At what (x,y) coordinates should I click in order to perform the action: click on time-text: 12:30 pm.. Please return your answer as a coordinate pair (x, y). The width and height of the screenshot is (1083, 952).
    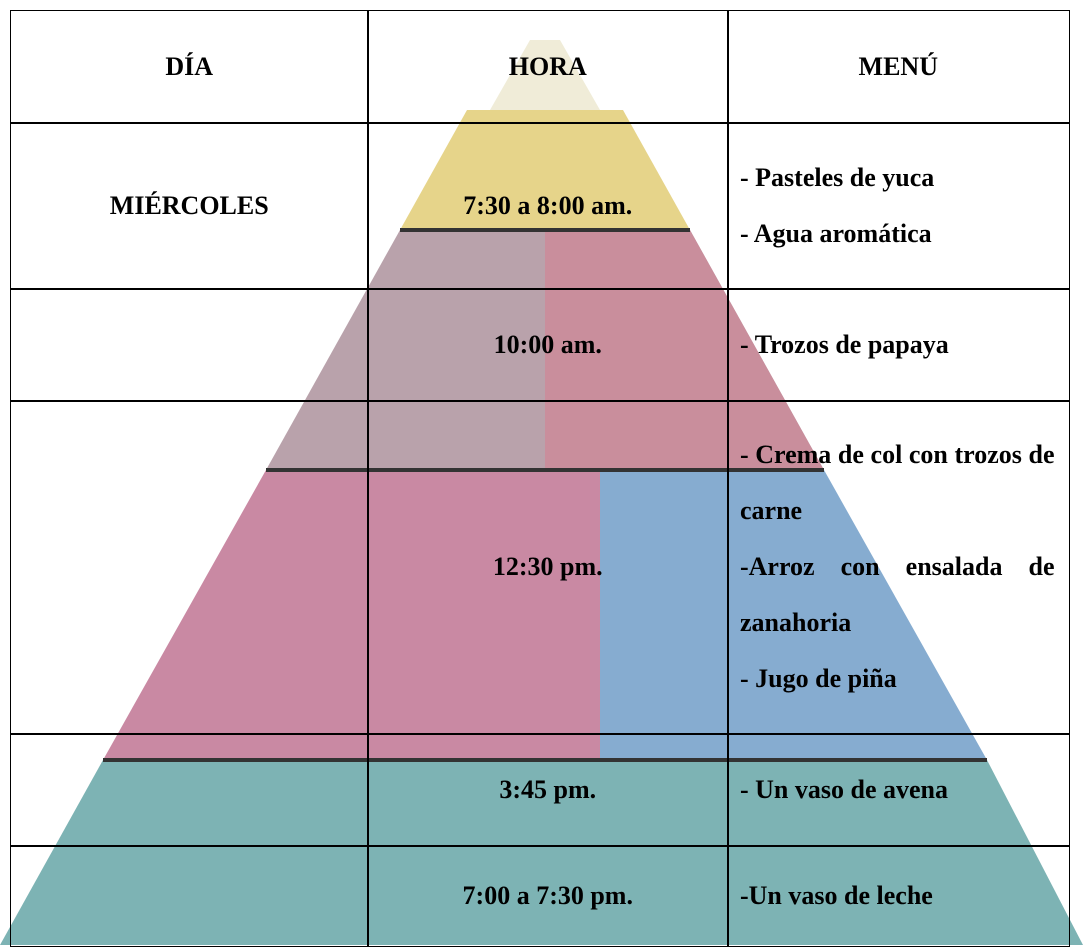
    Looking at the image, I should click on (547, 567).